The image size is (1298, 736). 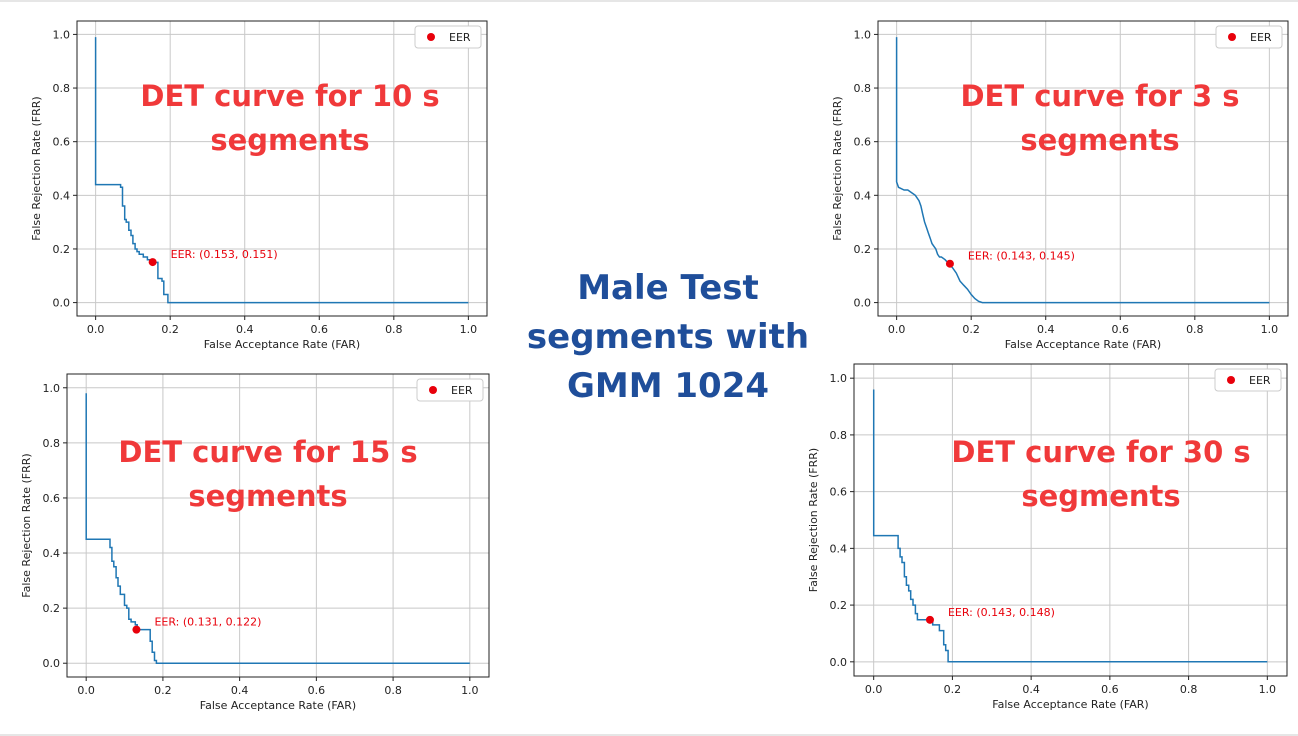 What do you see at coordinates (267, 452) in the screenshot?
I see `overlay-title-line-1: DET curve for 15 s` at bounding box center [267, 452].